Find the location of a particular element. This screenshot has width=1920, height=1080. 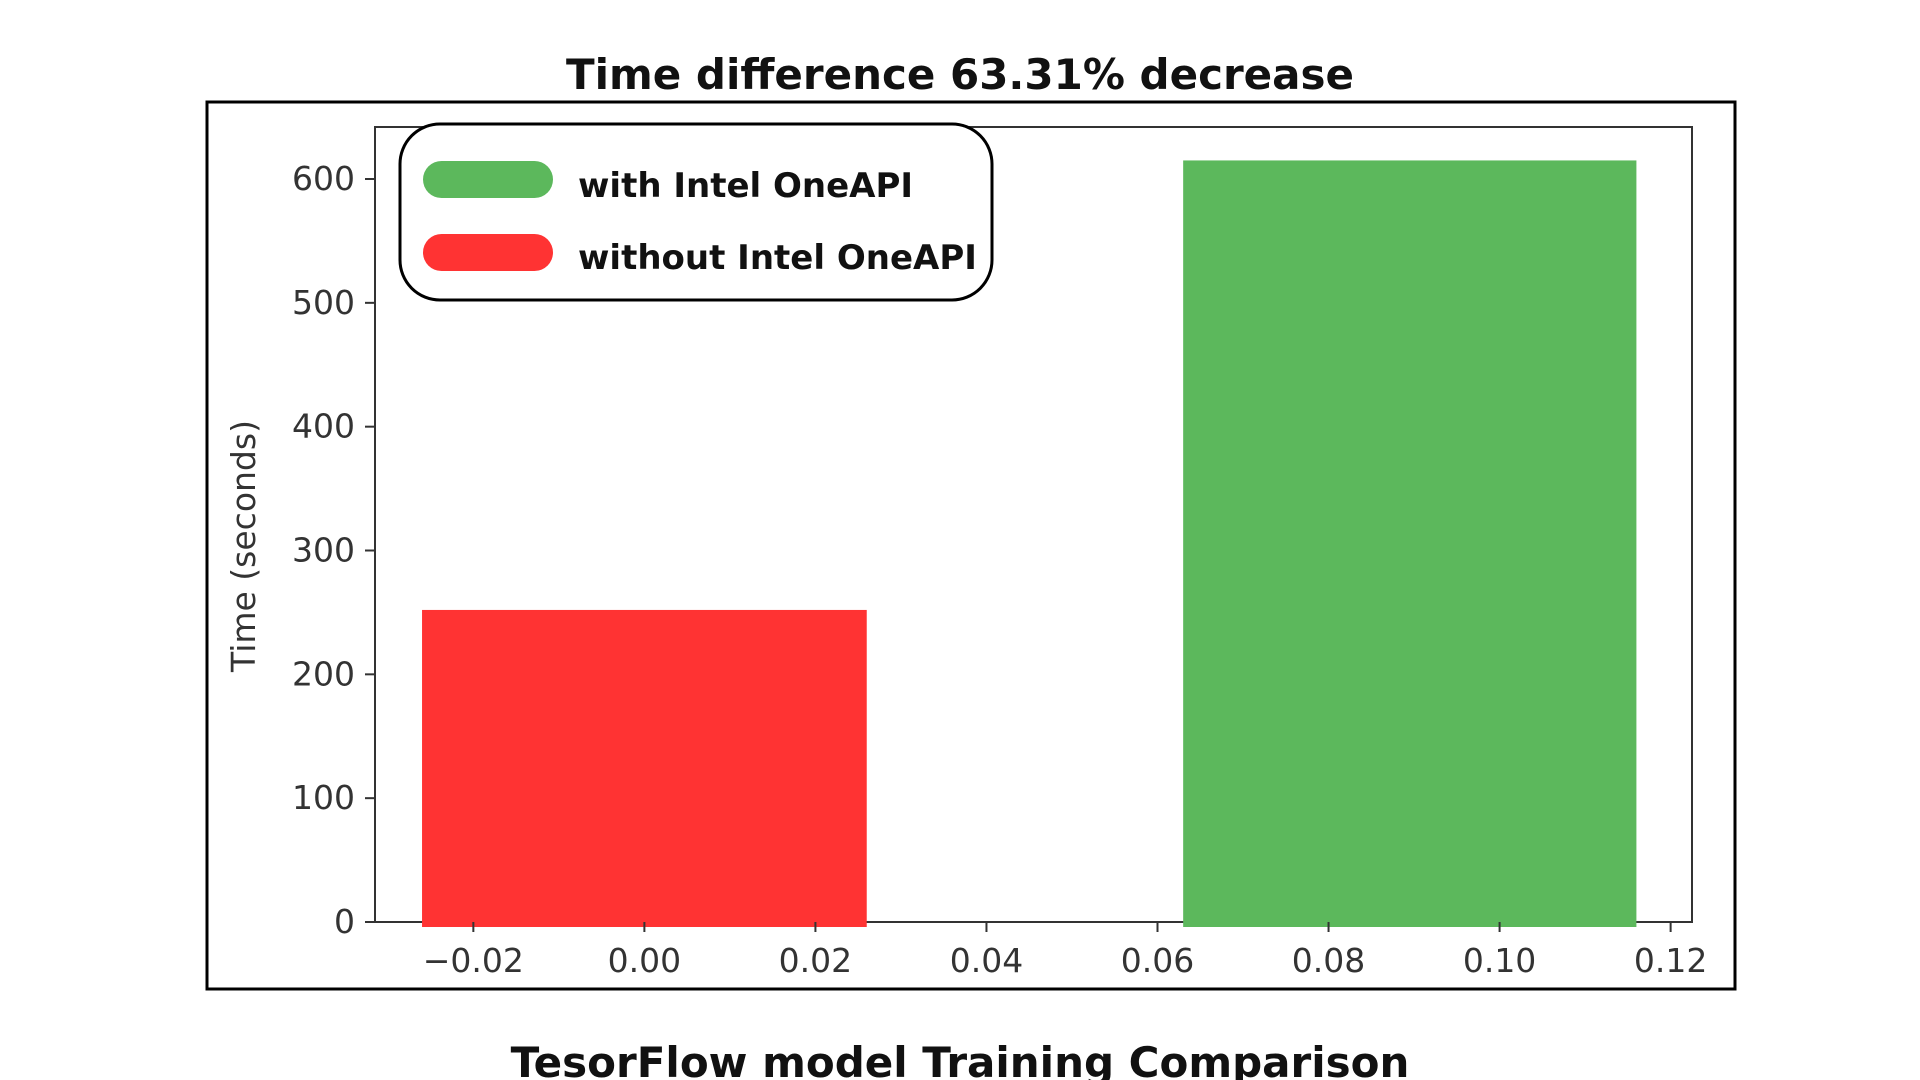

y-tick-label: 300 is located at coordinates (323, 550).